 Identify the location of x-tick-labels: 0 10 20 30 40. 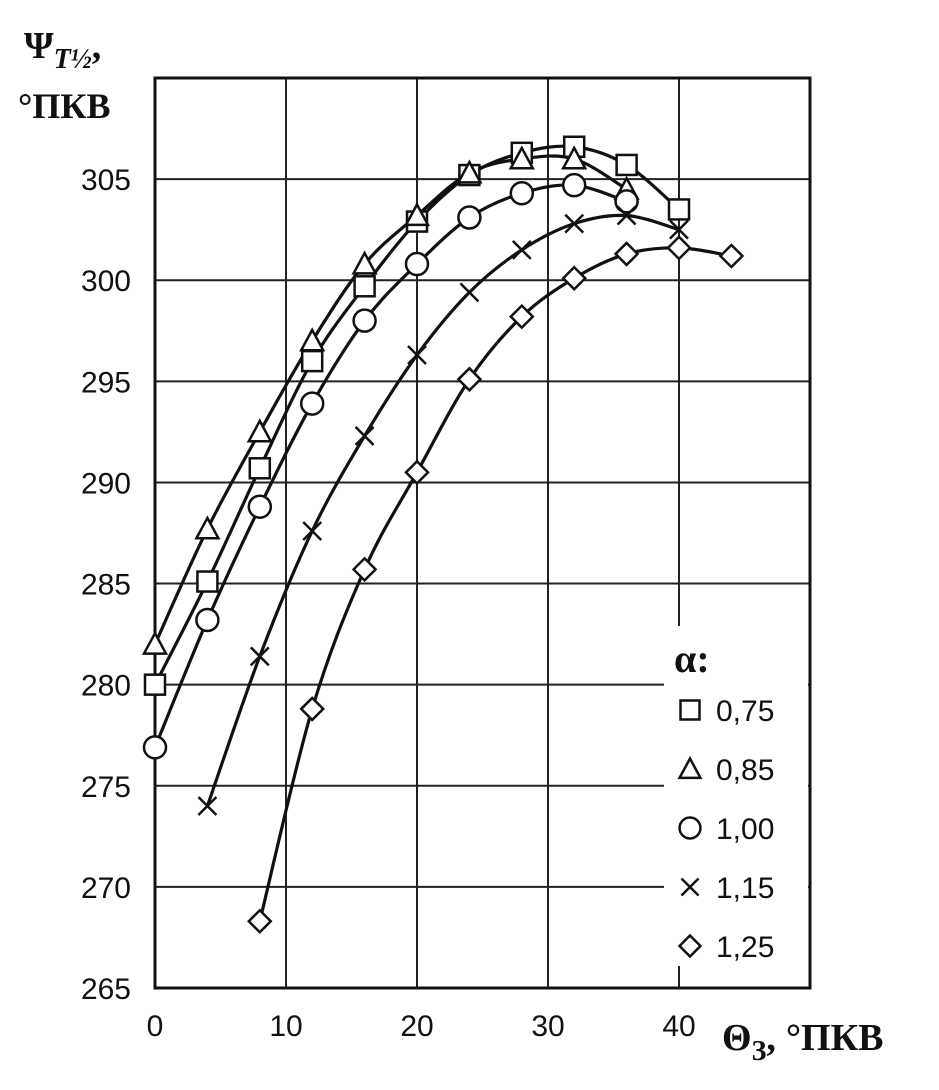
(421, 1026).